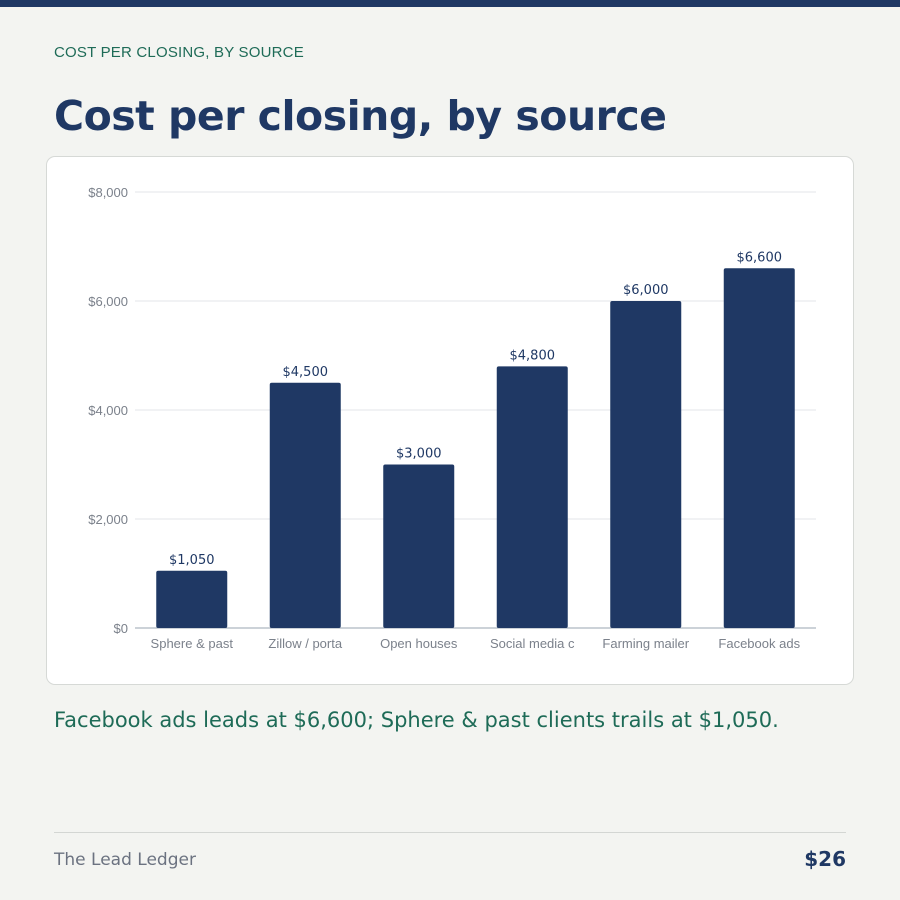 The image size is (900, 900). Describe the element at coordinates (419, 454) in the screenshot. I see `bar-value-label: $3,000` at that location.